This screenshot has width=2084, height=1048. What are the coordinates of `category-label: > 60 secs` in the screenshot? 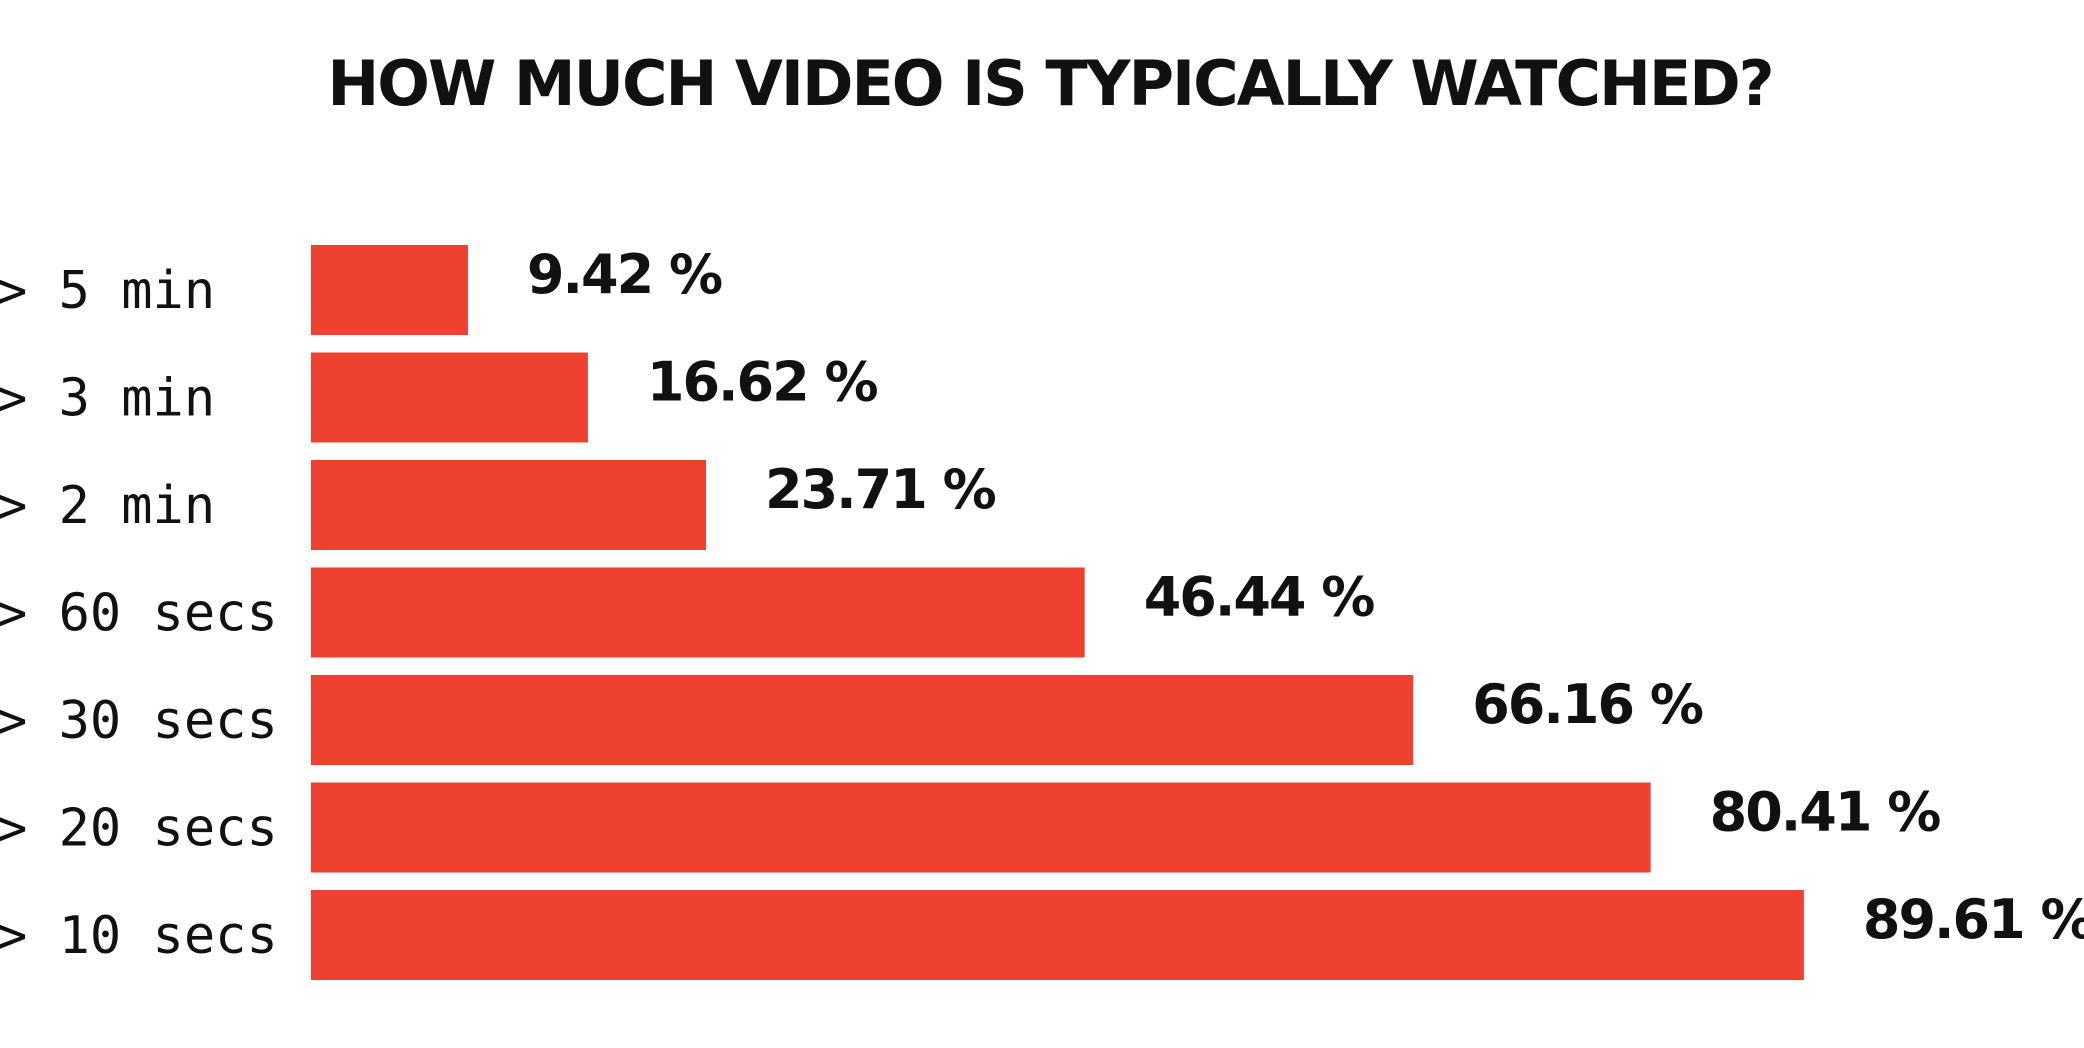 It's located at (139, 614).